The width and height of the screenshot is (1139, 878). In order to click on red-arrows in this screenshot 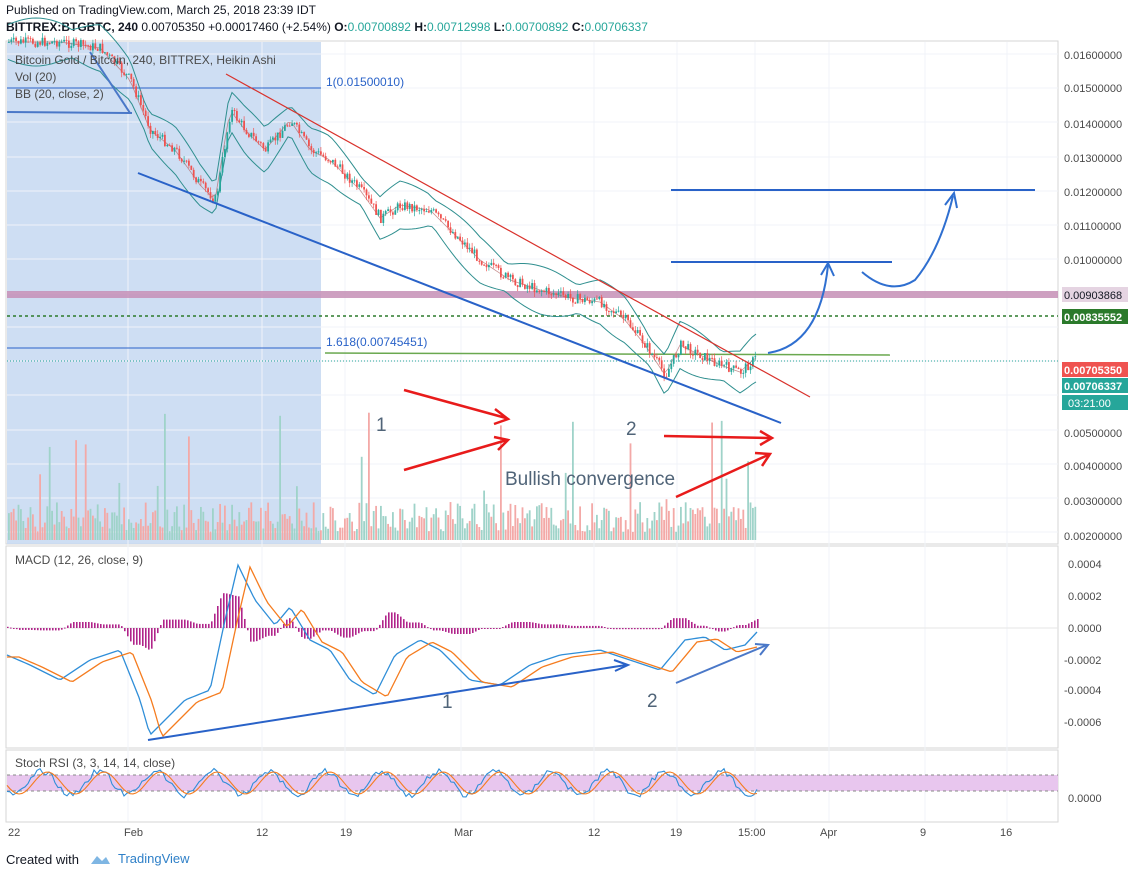, I will do `click(589, 443)`.